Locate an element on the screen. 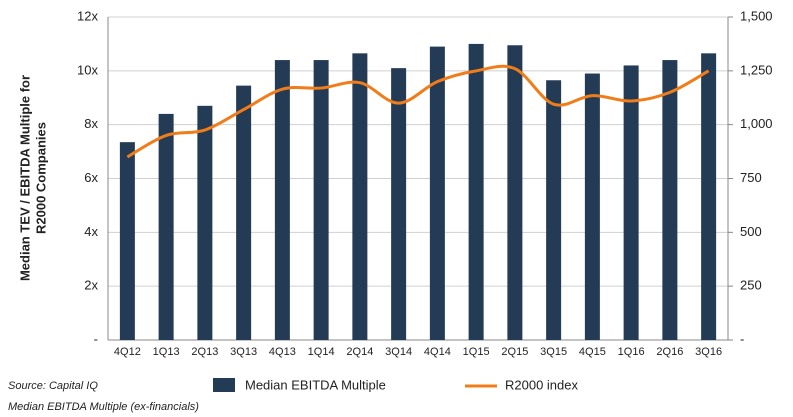 The width and height of the screenshot is (793, 417). y-tick-label: - is located at coordinates (96, 338).